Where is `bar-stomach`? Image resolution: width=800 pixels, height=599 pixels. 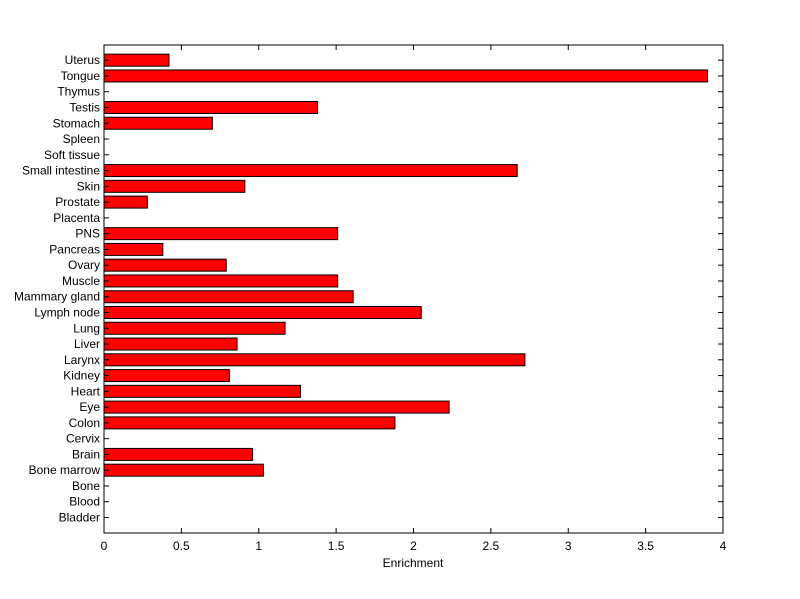
bar-stomach is located at coordinates (158, 123).